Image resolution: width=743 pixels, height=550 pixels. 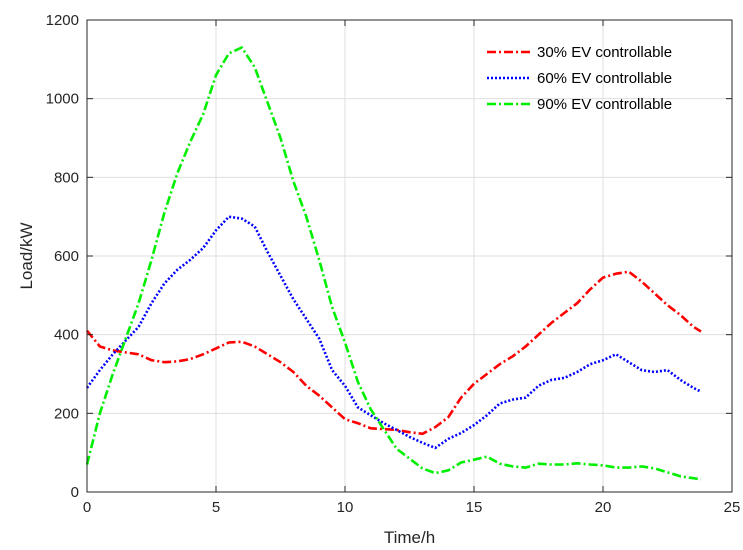 I want to click on x-tick-label: 0, so click(x=87, y=507).